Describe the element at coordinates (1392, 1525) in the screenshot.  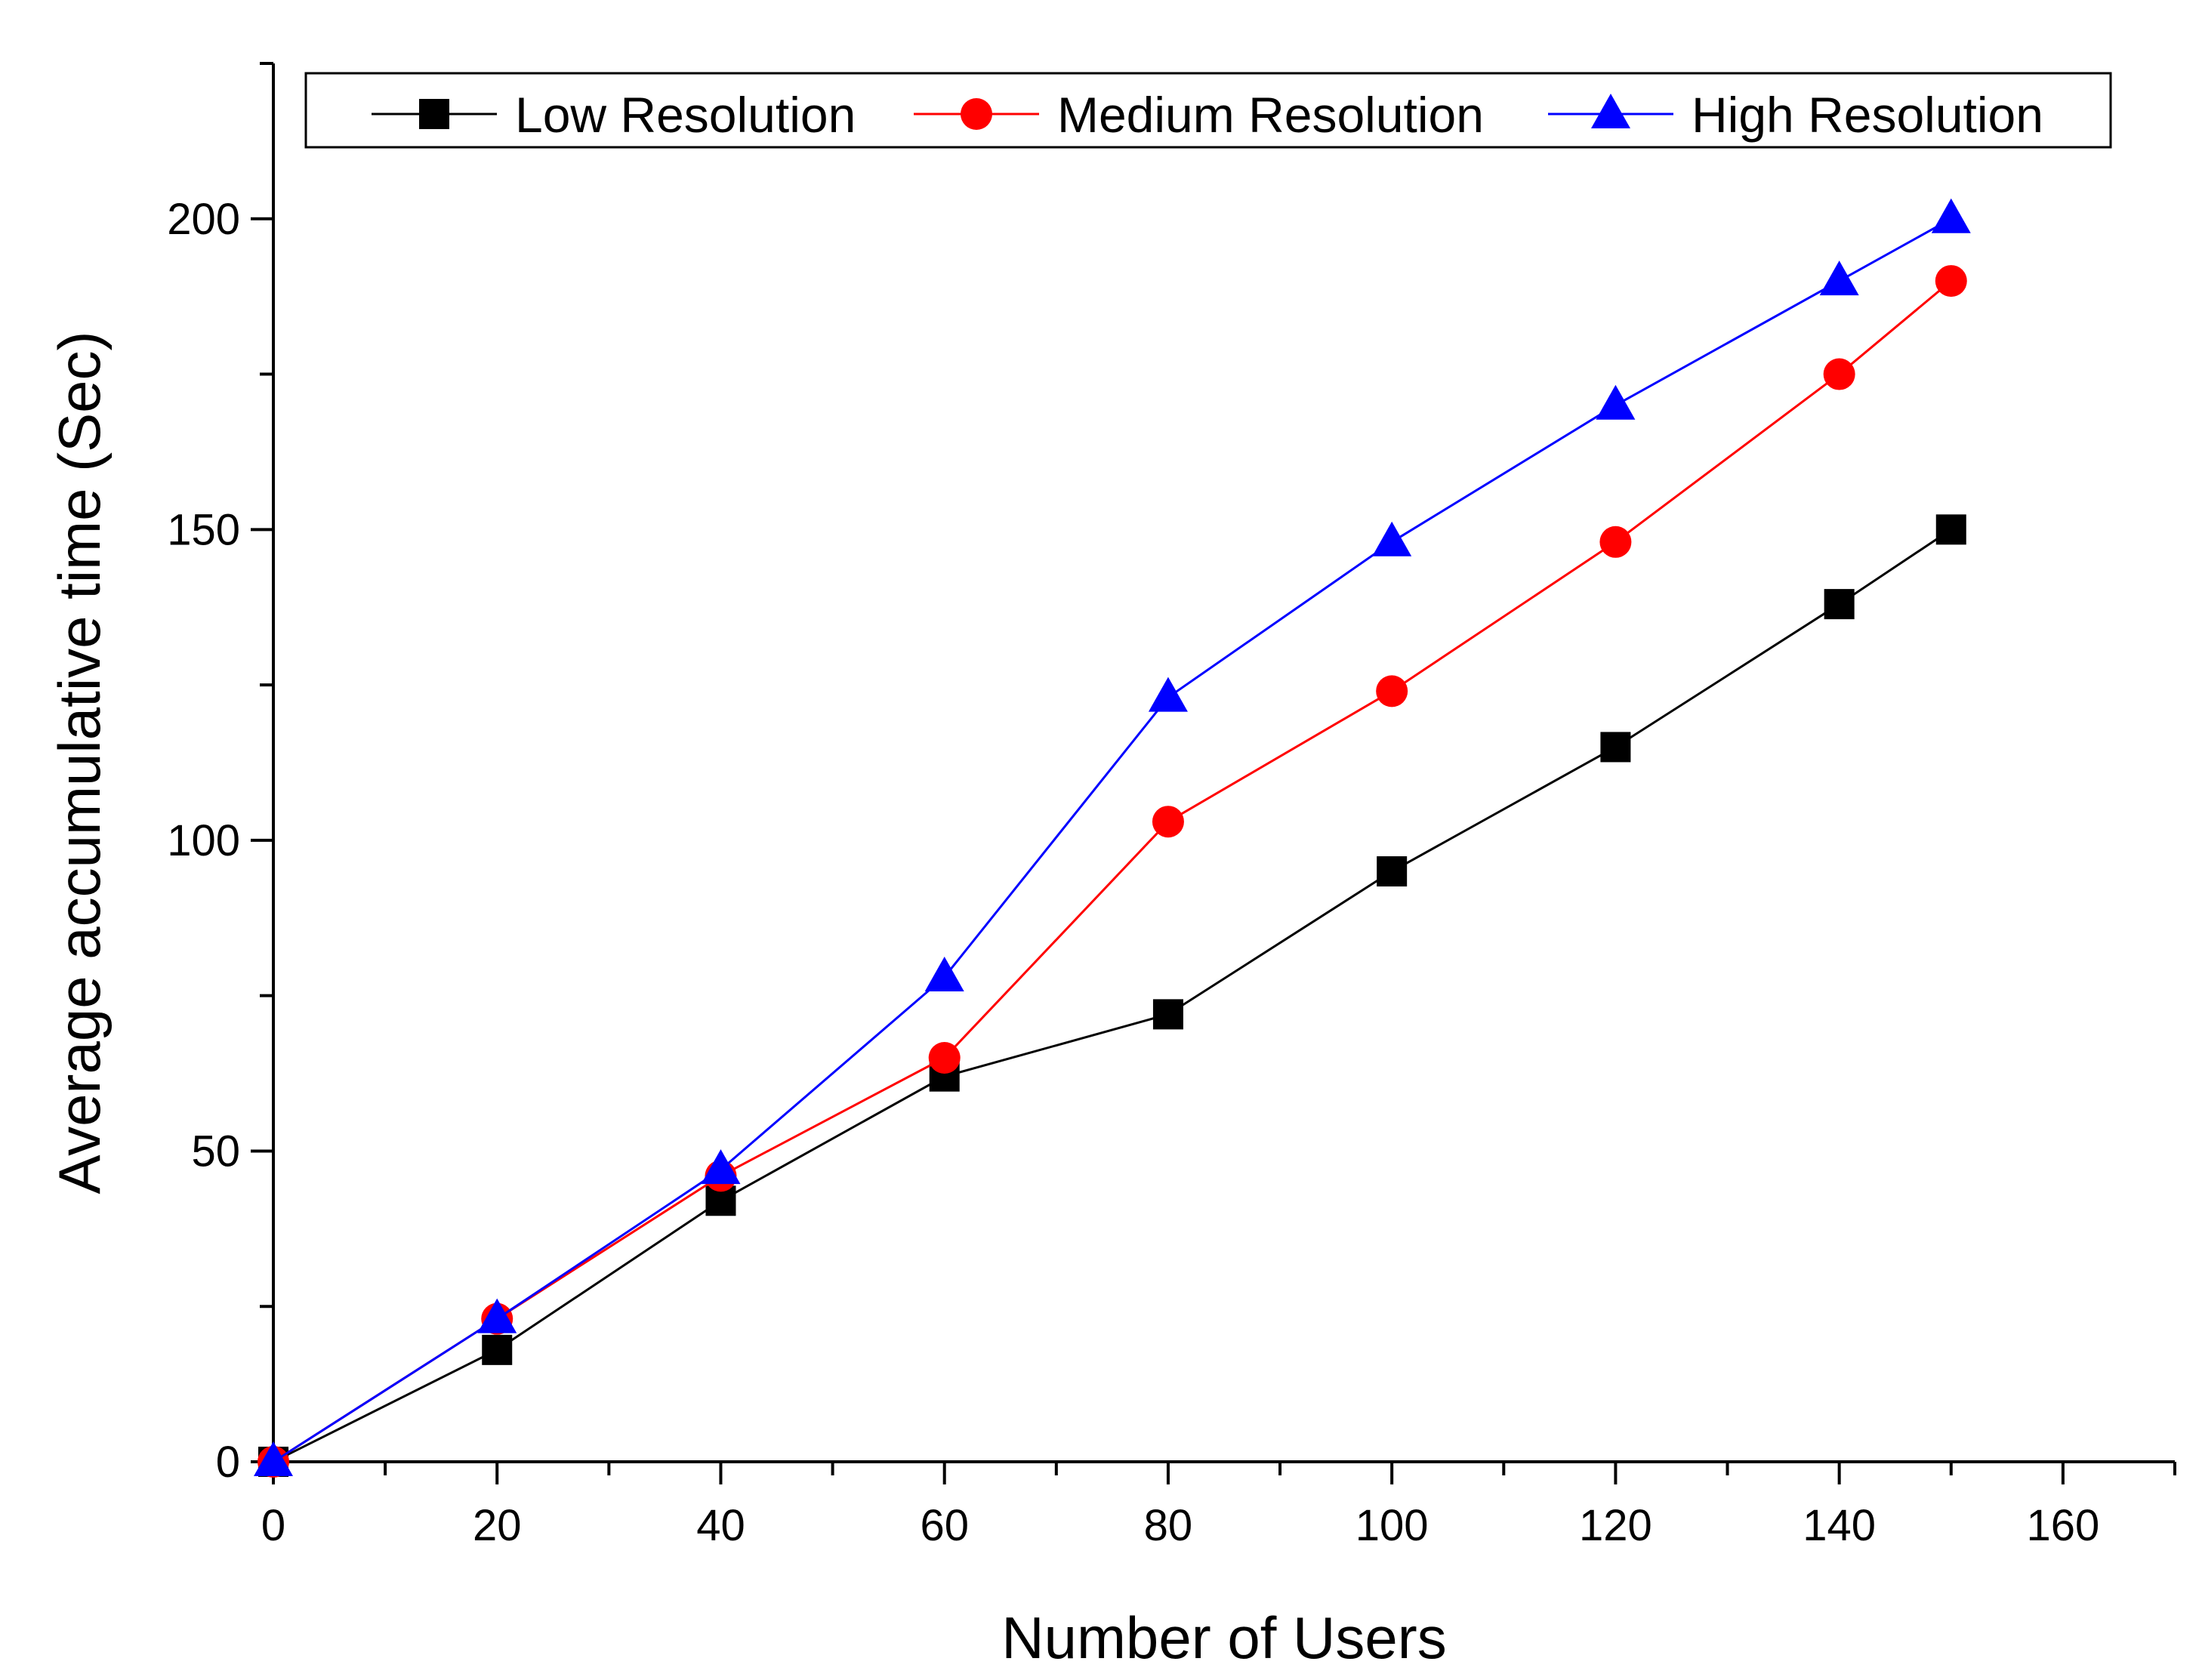
I see `x-tick-label: 100` at that location.